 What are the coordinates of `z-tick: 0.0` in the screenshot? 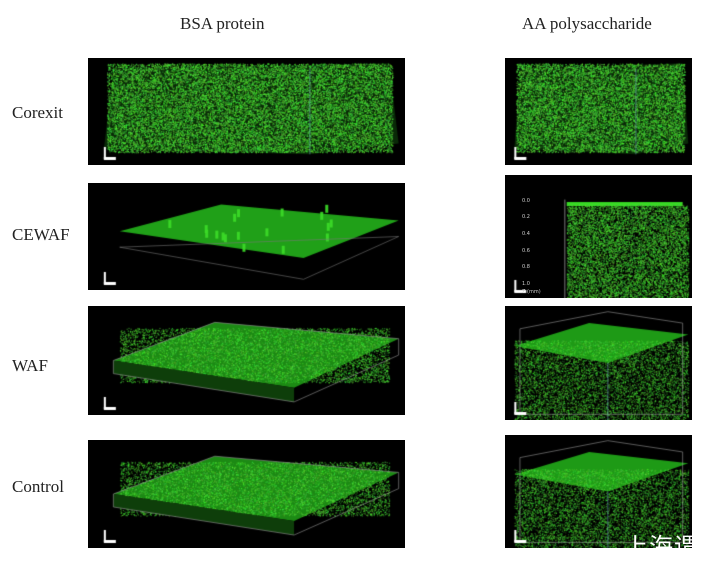 It's located at (526, 201).